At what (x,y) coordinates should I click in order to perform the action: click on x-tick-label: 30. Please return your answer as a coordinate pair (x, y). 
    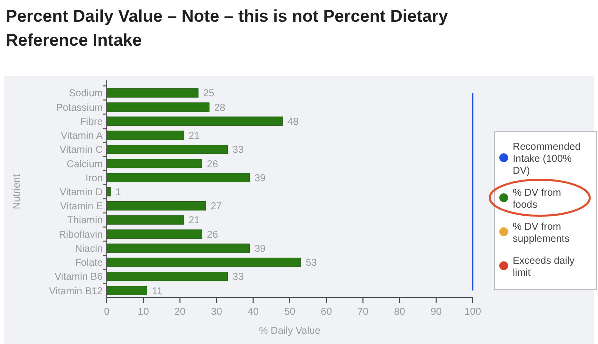
    Looking at the image, I should click on (217, 312).